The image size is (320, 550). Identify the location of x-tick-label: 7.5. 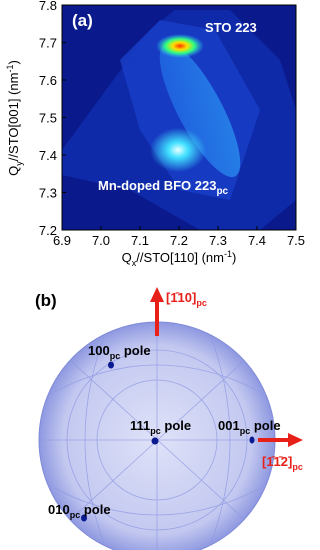
(296, 240).